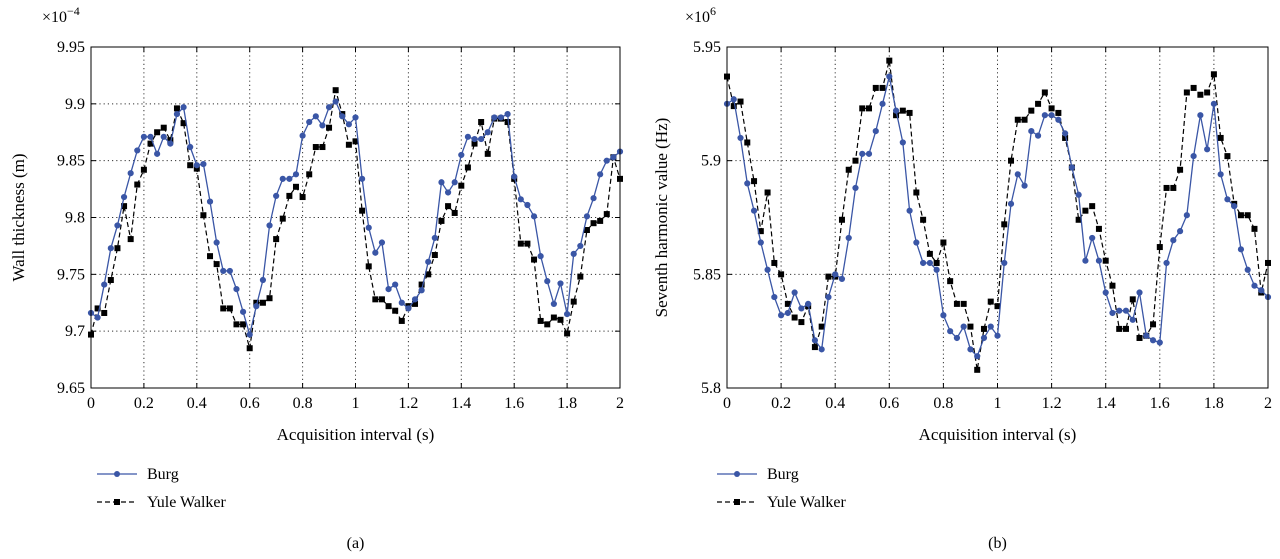  What do you see at coordinates (707, 218) in the screenshot?
I see `y-tick-labels-b: 5.8 5.85 5.9 5.95` at bounding box center [707, 218].